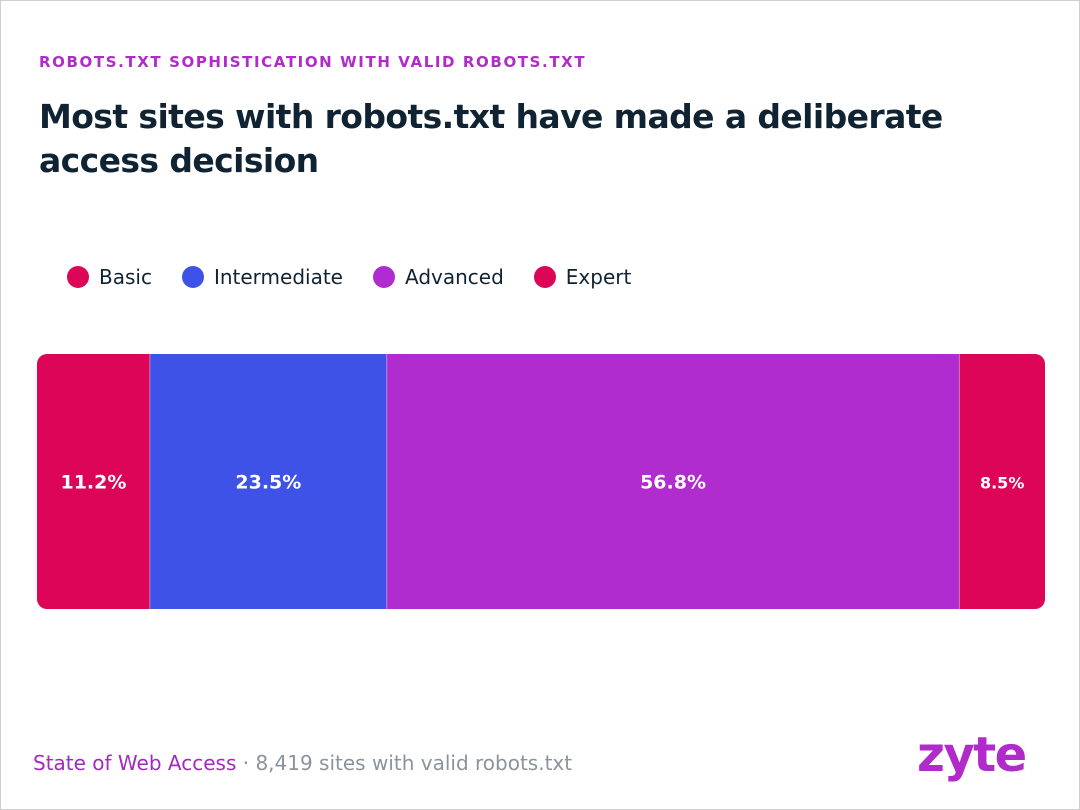  I want to click on legend-item-intermediate: Intermediate, so click(262, 277).